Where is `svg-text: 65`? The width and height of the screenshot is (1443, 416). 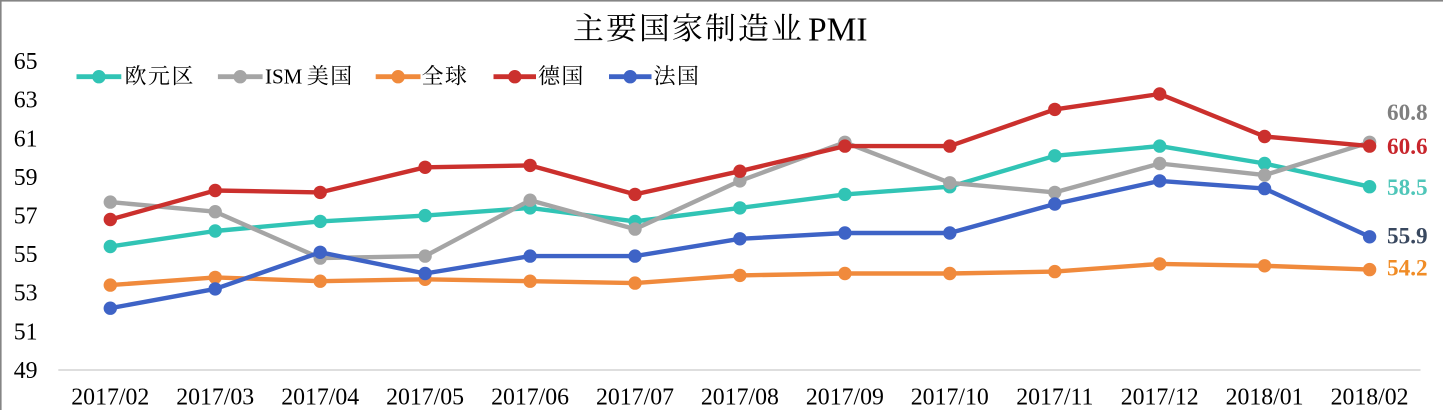 svg-text: 65 is located at coordinates (26, 62).